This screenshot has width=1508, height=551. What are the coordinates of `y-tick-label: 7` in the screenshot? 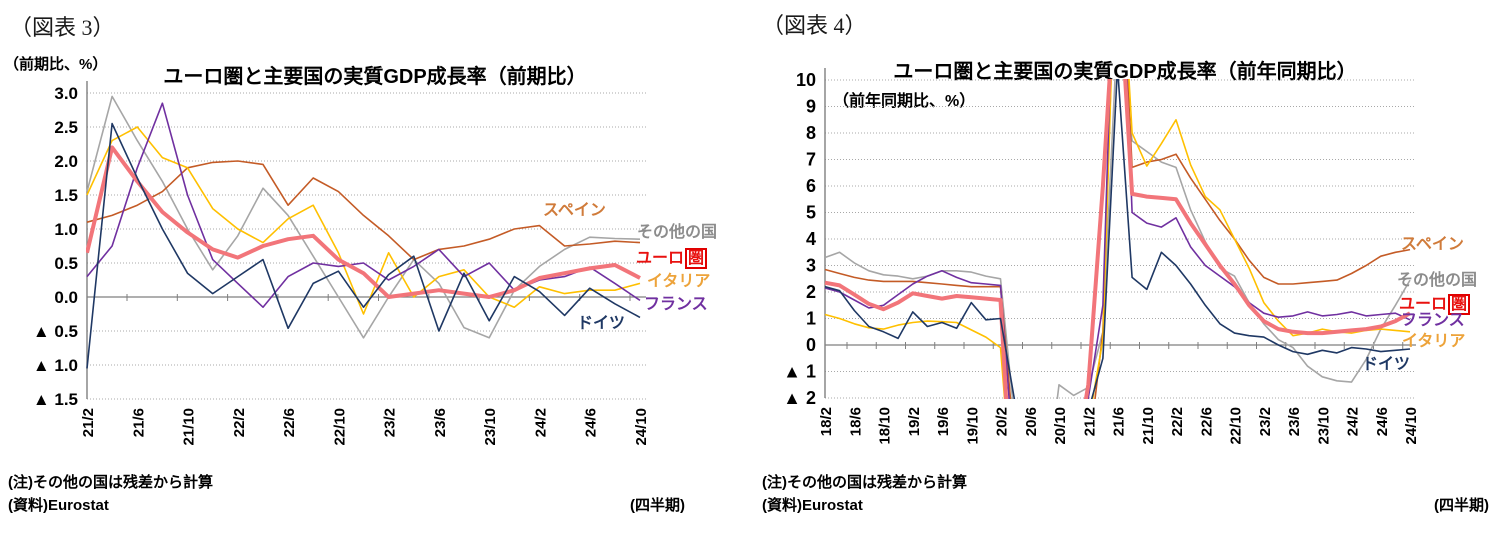 It's located at (811, 160).